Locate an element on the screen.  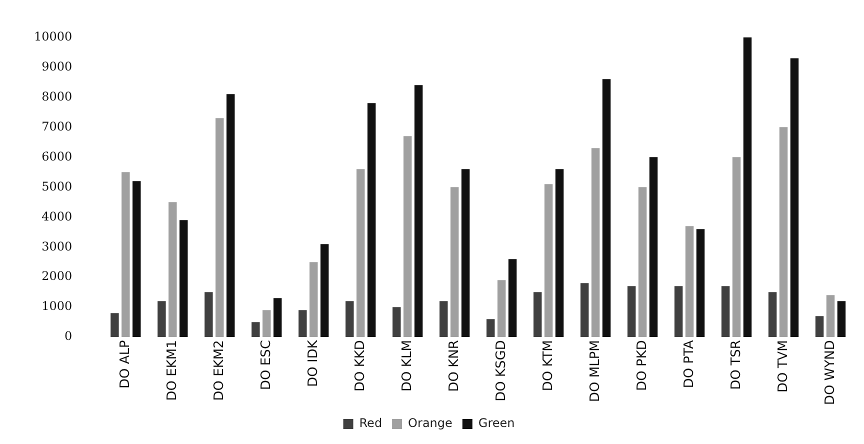
x-tick-label: DO PTA is located at coordinates (689, 364).